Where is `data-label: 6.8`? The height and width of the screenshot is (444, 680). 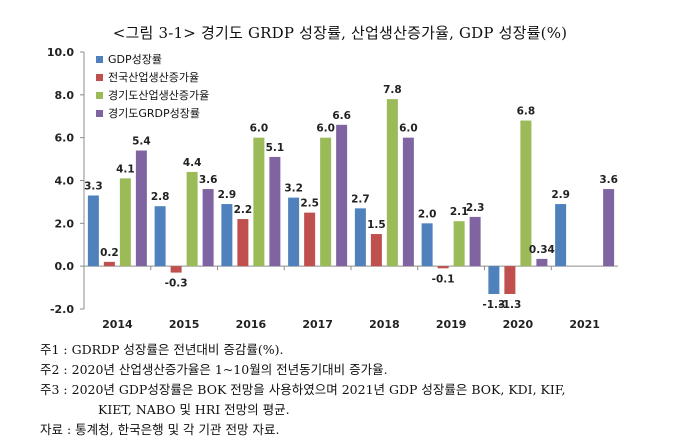
data-label: 6.8 is located at coordinates (526, 112).